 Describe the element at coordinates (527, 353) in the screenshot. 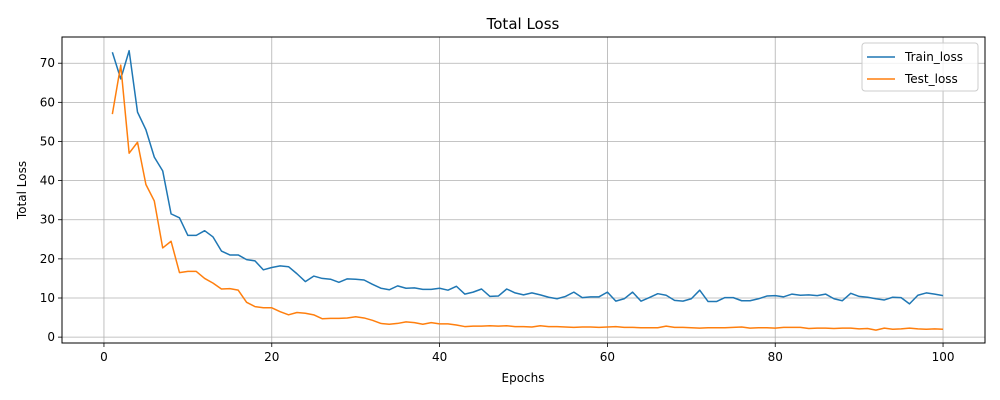

I see `x-axis: 0 20 40 60 80 100` at that location.